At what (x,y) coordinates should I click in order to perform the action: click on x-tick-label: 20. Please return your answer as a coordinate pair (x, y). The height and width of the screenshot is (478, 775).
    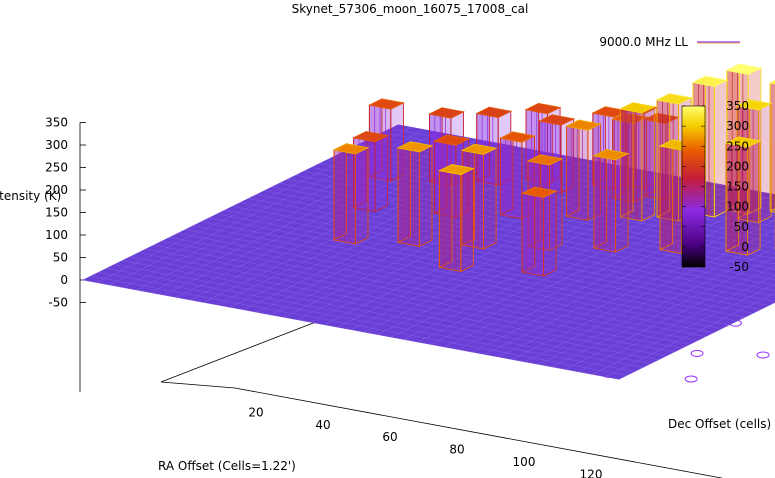
    Looking at the image, I should click on (255, 412).